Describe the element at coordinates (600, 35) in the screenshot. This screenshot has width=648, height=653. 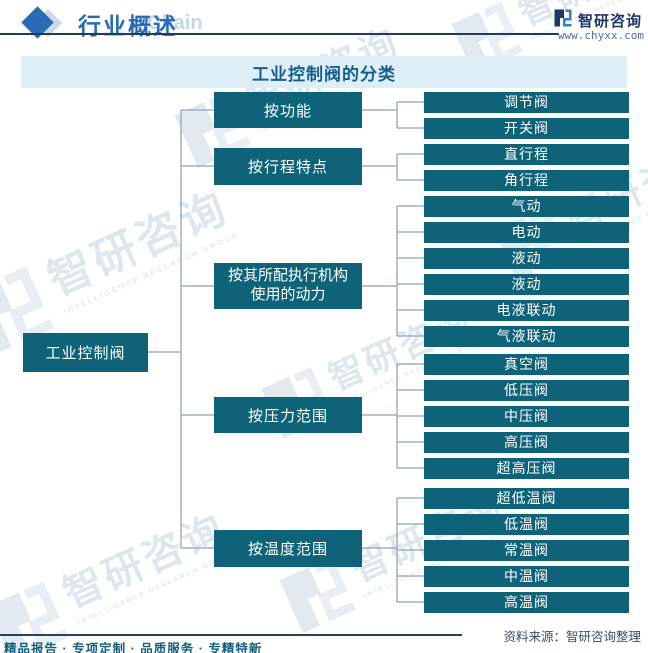
I see `website-url: www.chyxx.com` at that location.